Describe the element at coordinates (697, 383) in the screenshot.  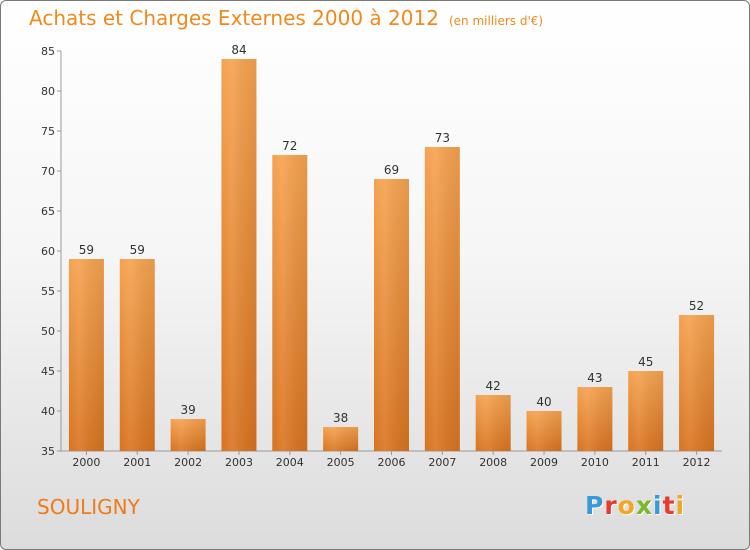
I see `bar-shine-2012` at that location.